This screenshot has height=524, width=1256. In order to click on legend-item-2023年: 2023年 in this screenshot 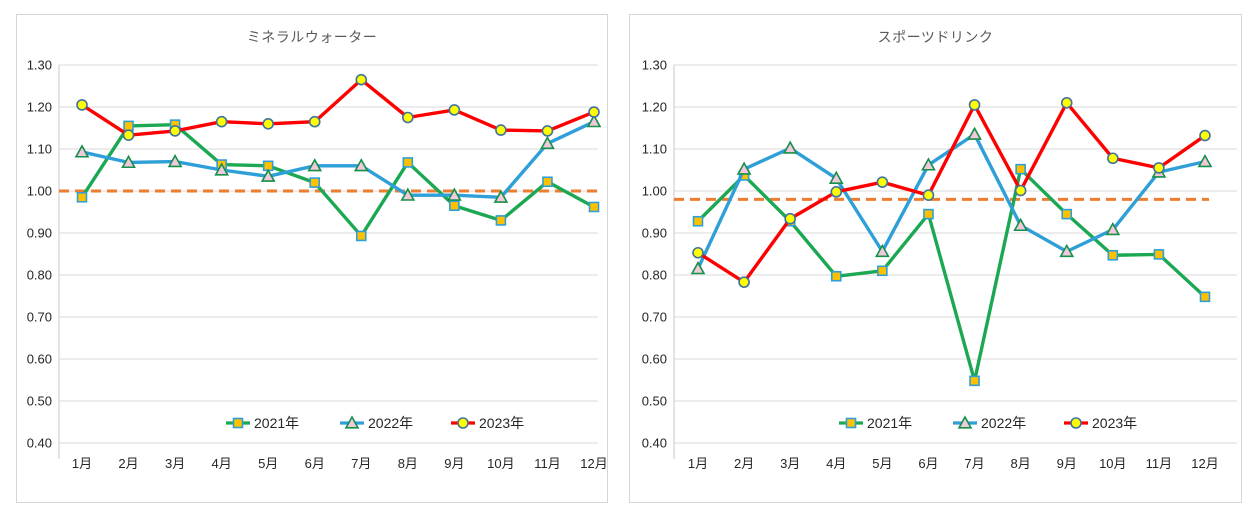, I will do `click(1100, 423)`.